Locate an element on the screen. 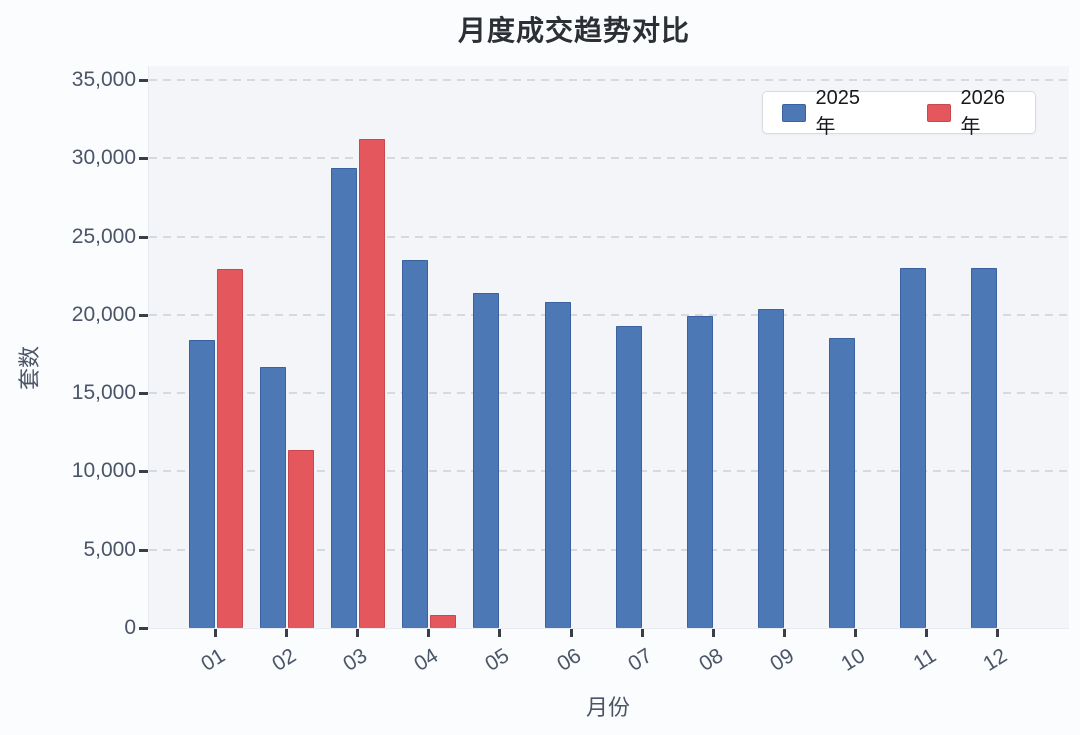 The width and height of the screenshot is (1080, 735). chart-title: 月度成交趋势对比 is located at coordinates (573, 30).